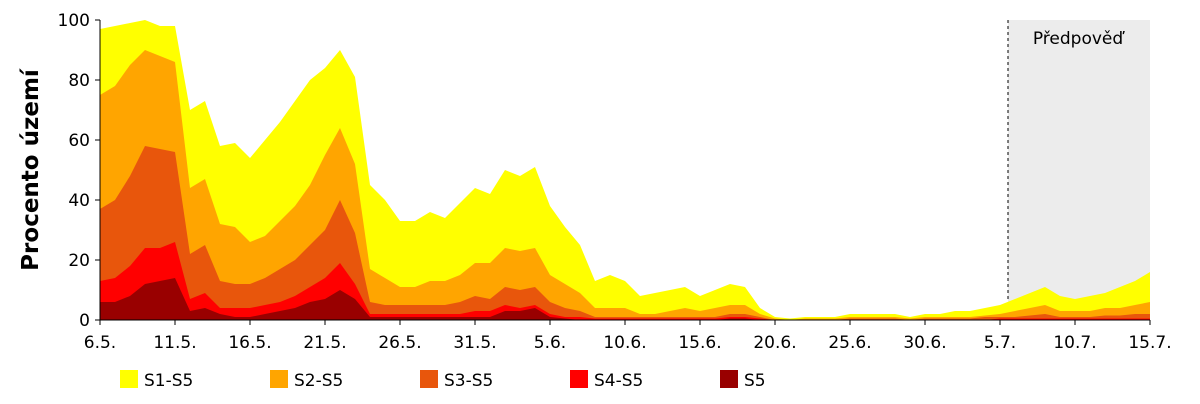  What do you see at coordinates (1074, 343) in the screenshot?
I see `x-tick-label: 10.7.` at bounding box center [1074, 343].